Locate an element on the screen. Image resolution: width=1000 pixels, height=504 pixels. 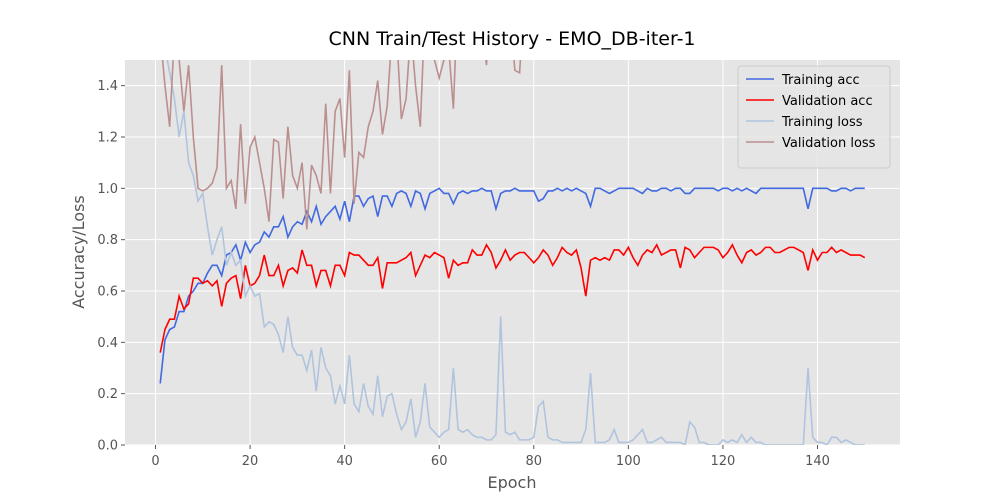
y-tick-label: 0.2 is located at coordinates (107, 394).